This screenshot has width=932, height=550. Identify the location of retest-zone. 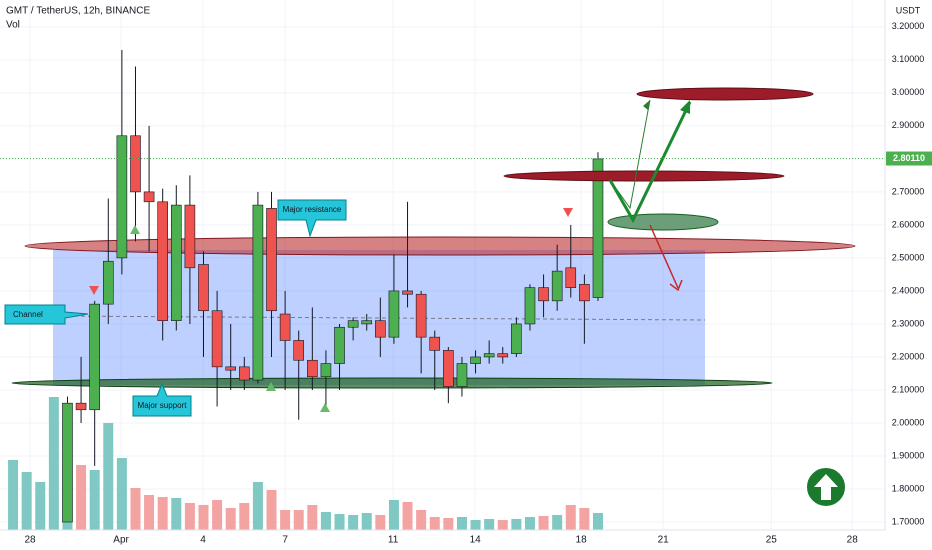
(663, 222).